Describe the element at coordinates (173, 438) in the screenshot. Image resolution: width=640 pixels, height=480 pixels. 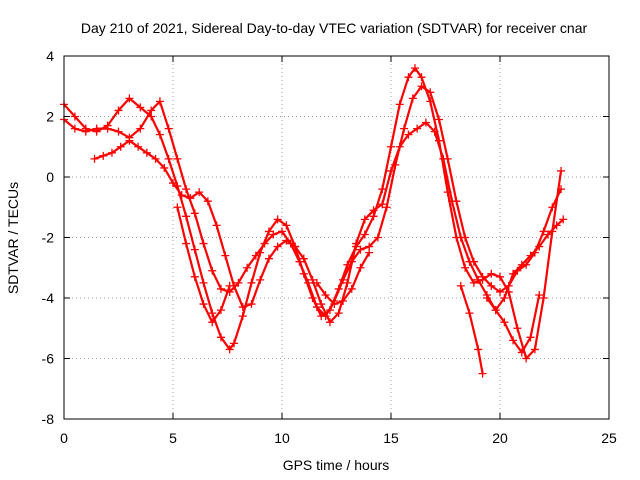
I see `x-tick-label: 5` at that location.